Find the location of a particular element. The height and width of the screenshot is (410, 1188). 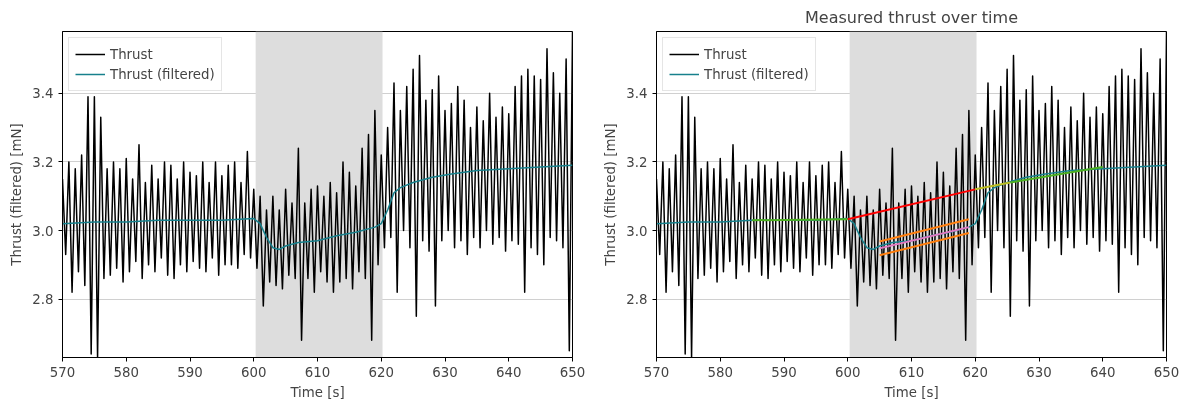

line-series is located at coordinates (317, 207).